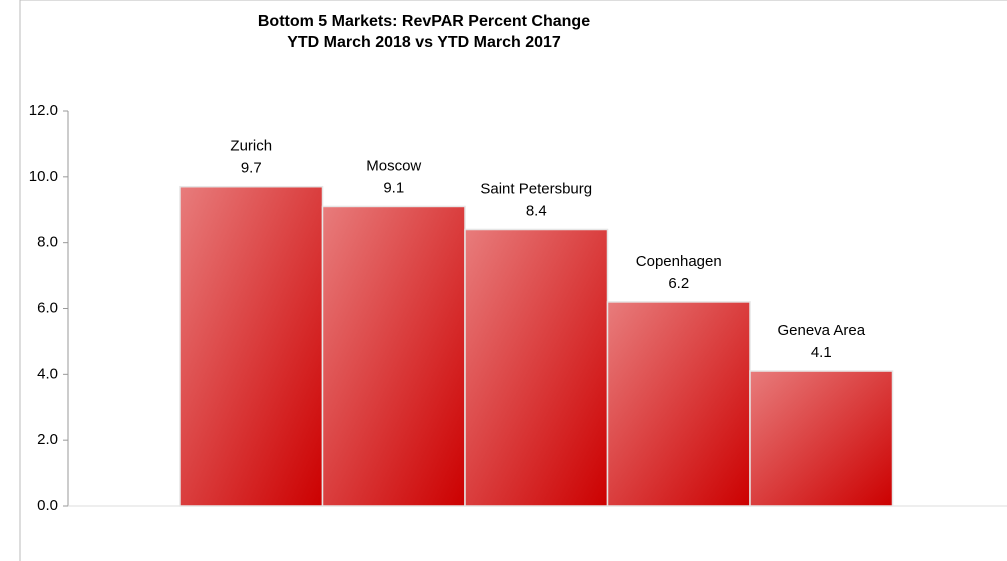  What do you see at coordinates (47, 505) in the screenshot?
I see `y-tick-label: 0.0` at bounding box center [47, 505].